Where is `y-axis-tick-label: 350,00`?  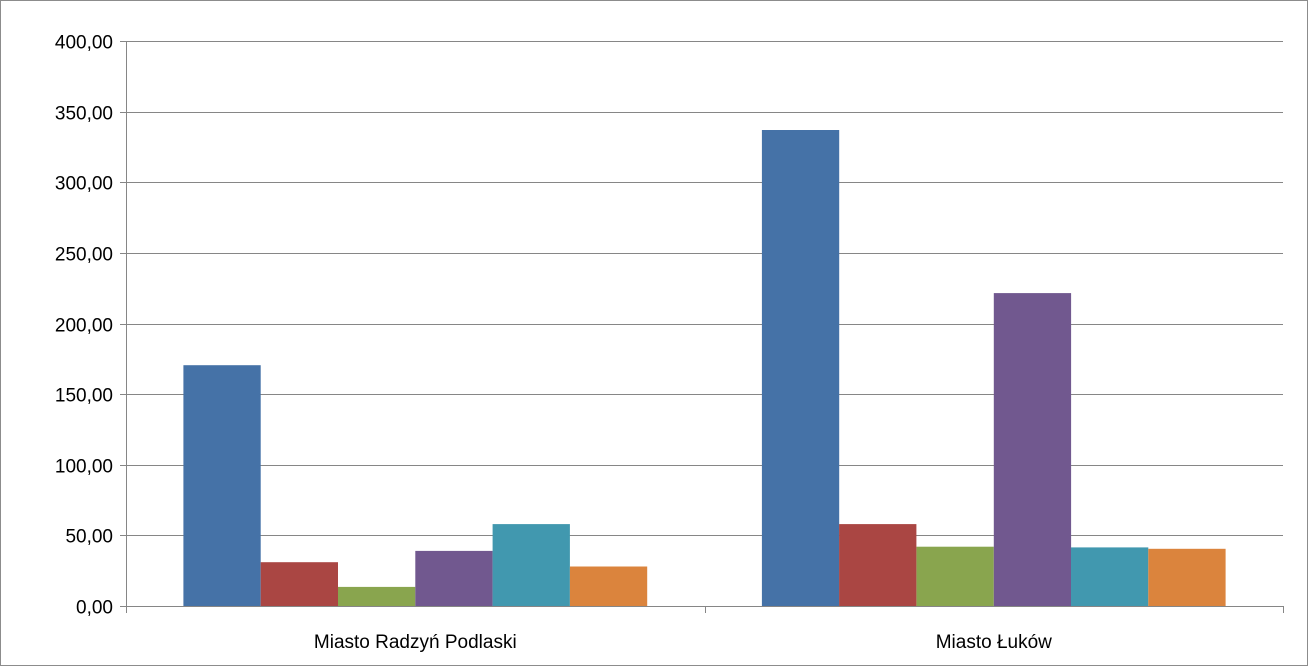 y-axis-tick-label: 350,00 is located at coordinates (84, 114).